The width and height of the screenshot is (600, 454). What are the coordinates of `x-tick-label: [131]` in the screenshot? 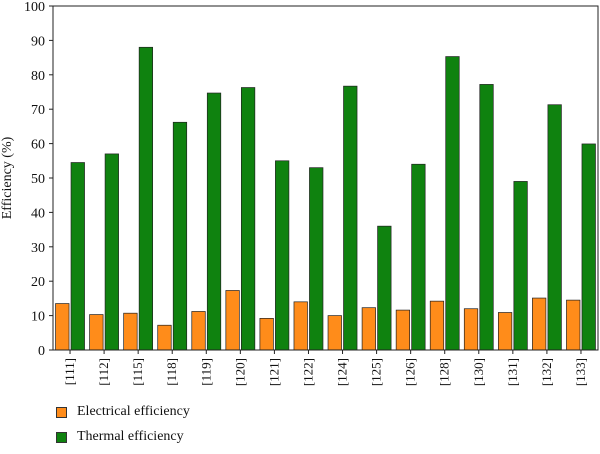 It's located at (512, 372).